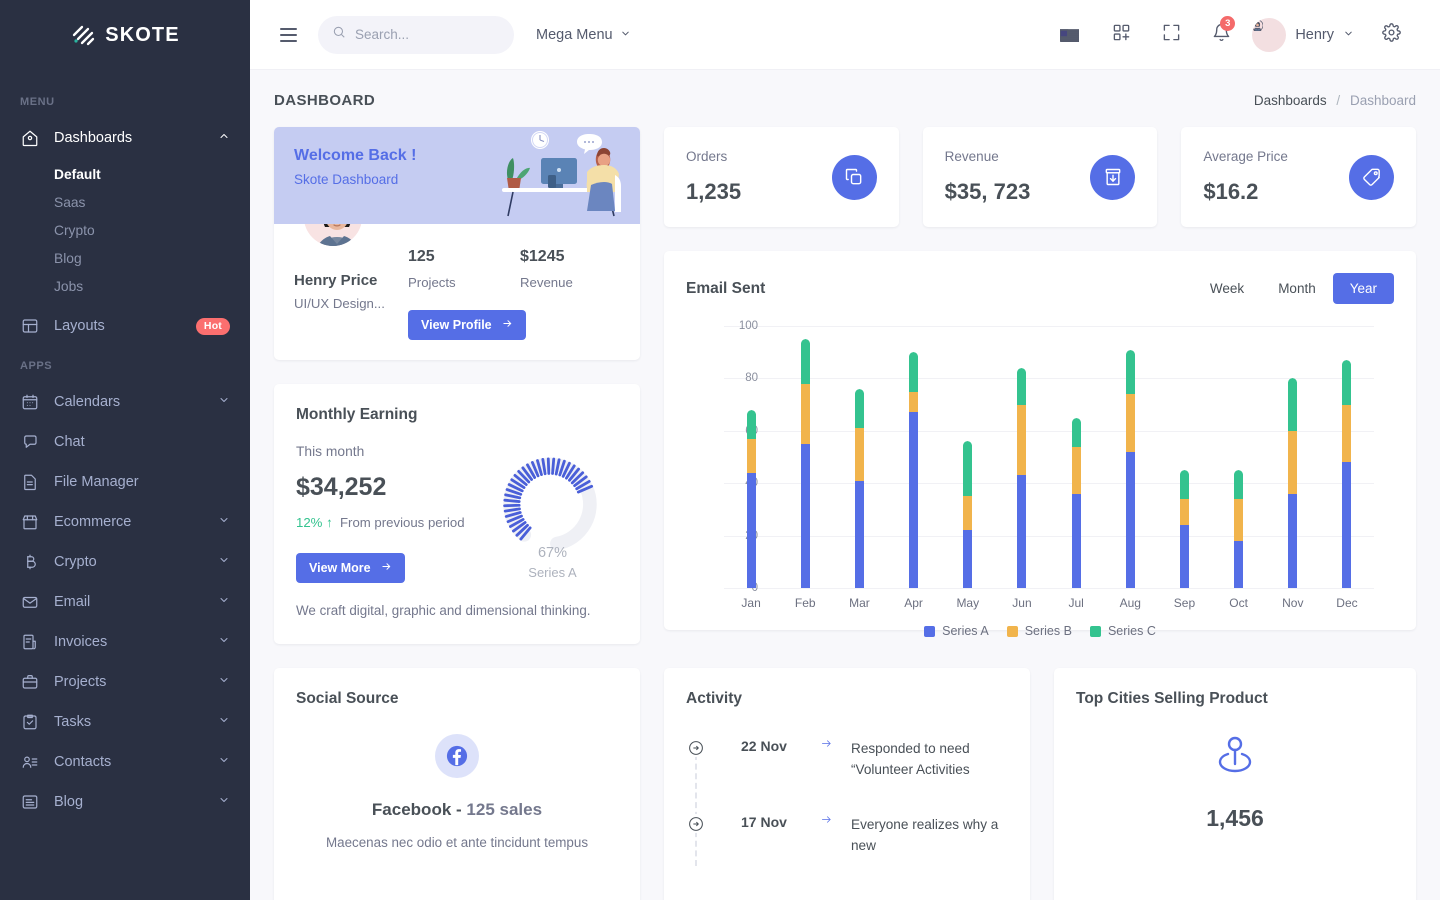 The image size is (1440, 900). Describe the element at coordinates (1121, 35) in the screenshot. I see `apps-grid-button` at that location.